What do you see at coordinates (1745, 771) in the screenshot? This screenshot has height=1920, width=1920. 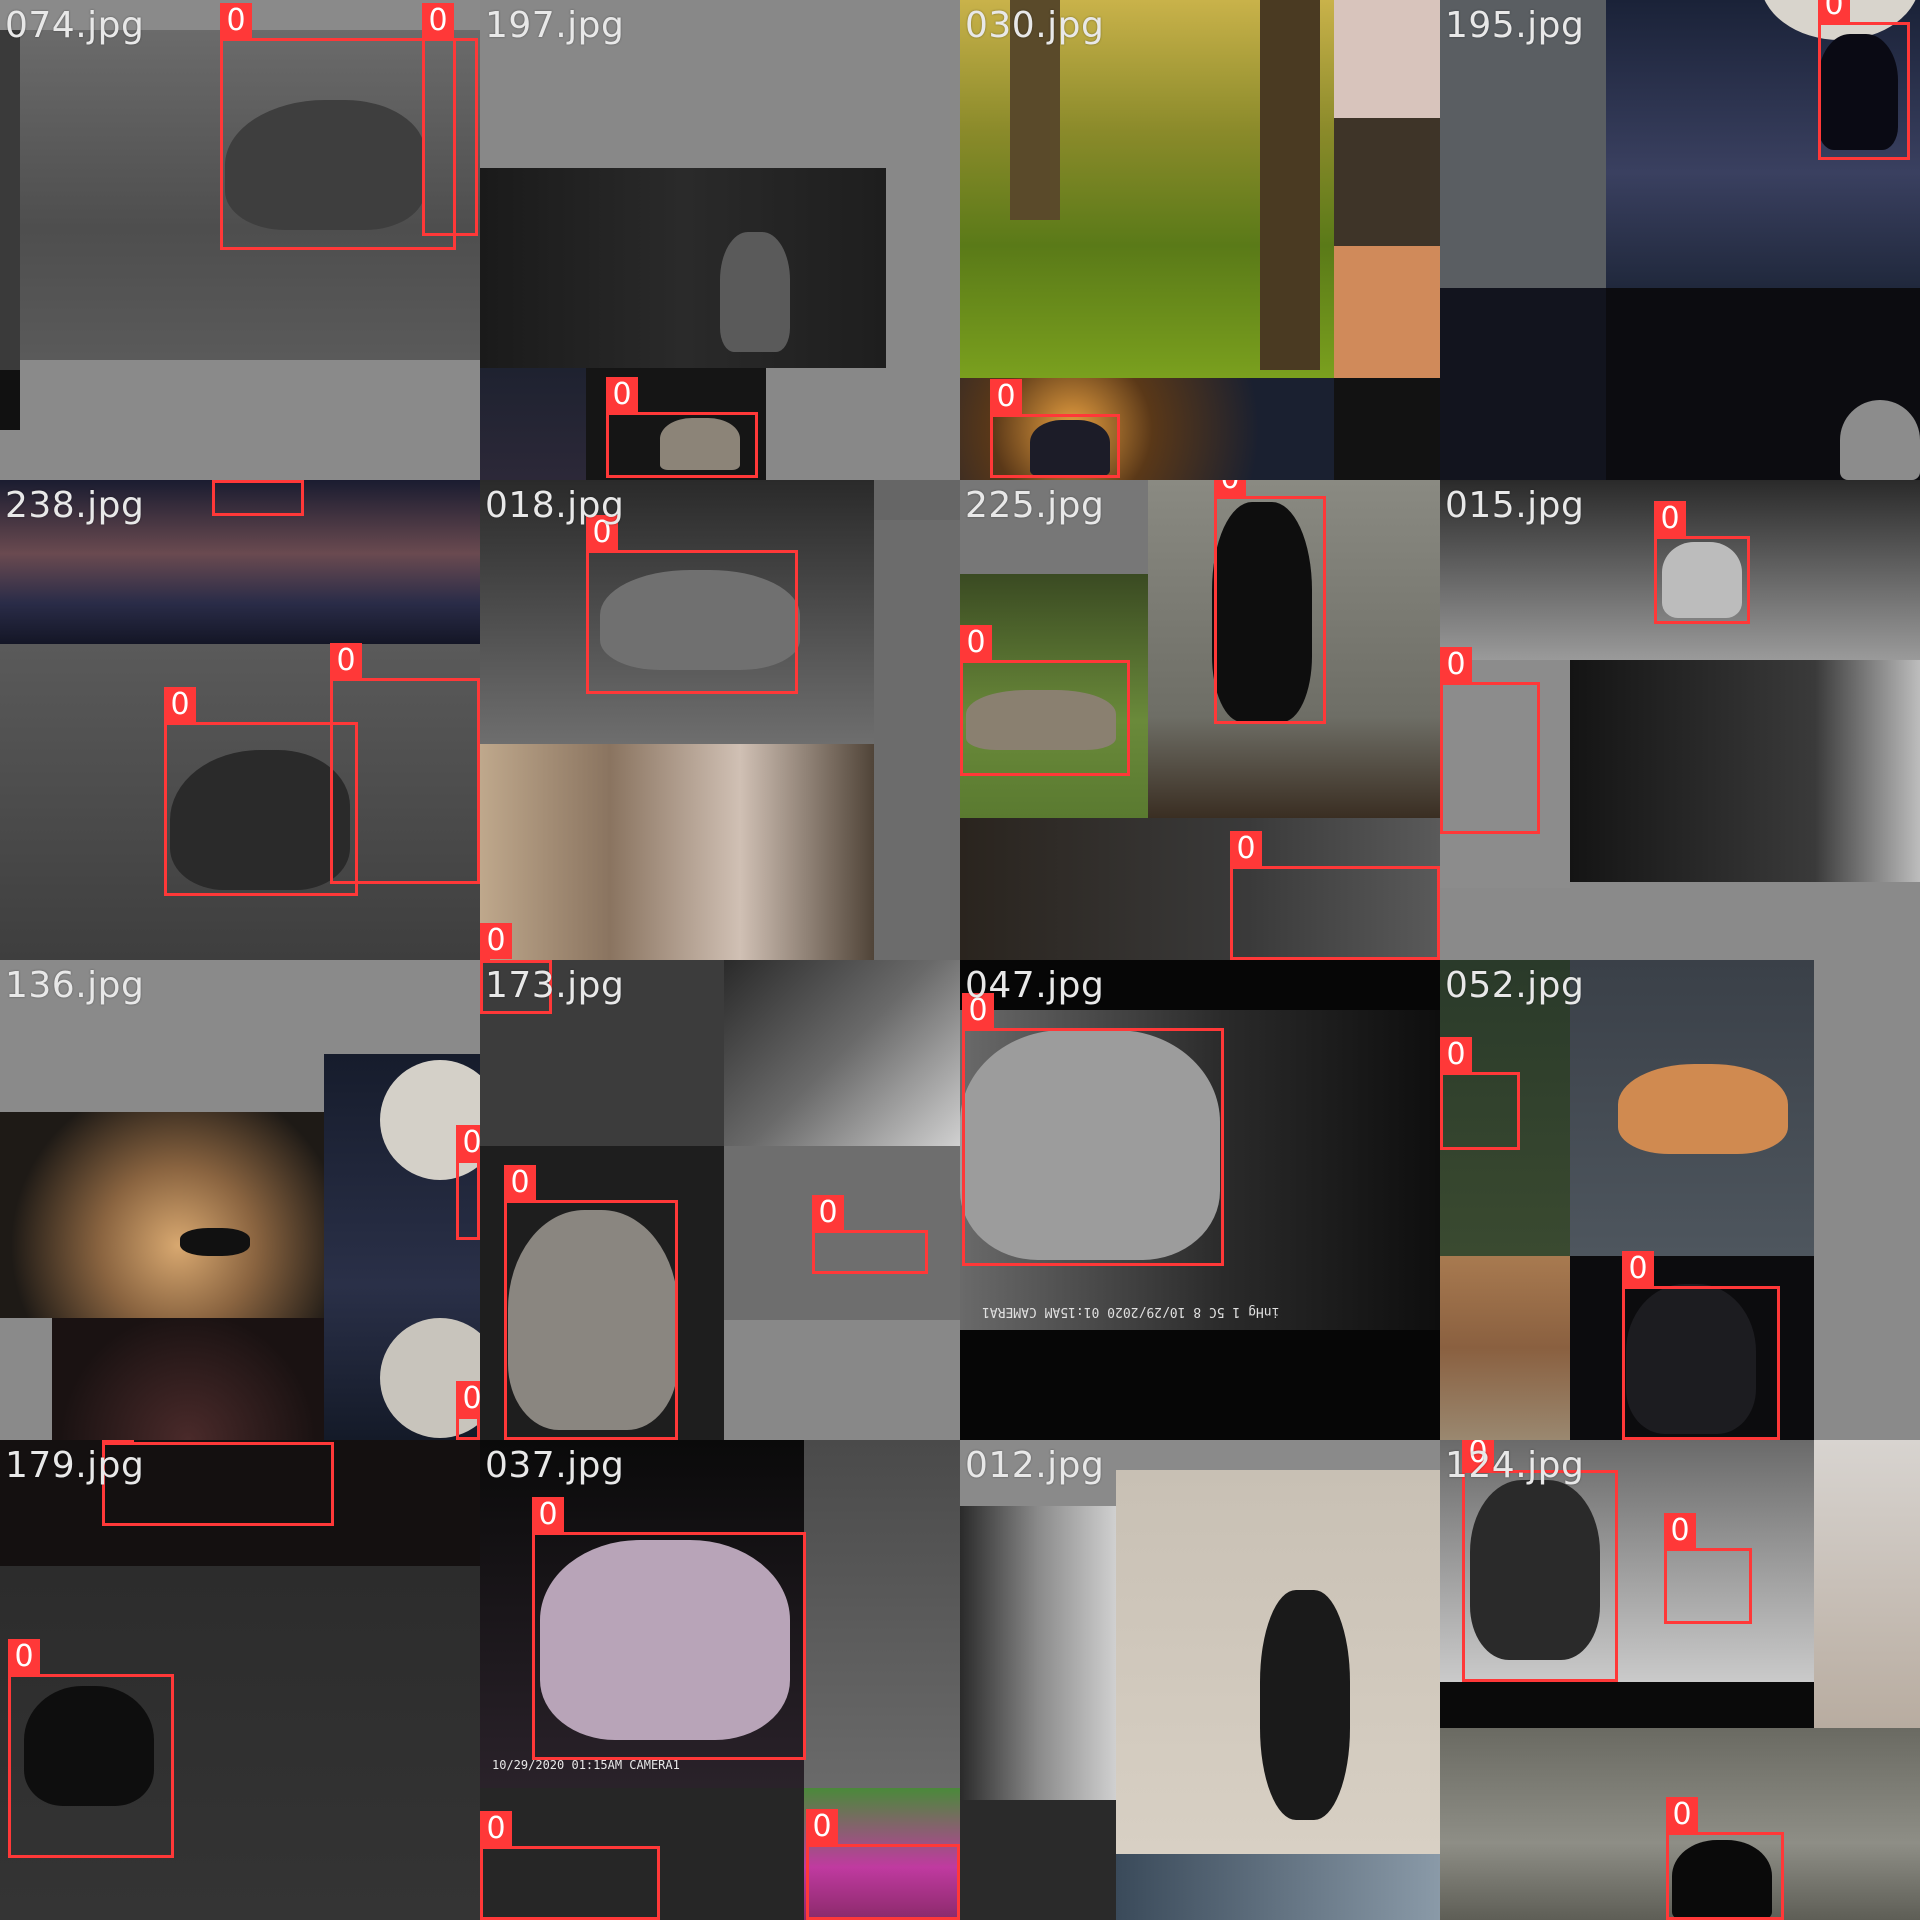 I see `night-woods-photo` at bounding box center [1745, 771].